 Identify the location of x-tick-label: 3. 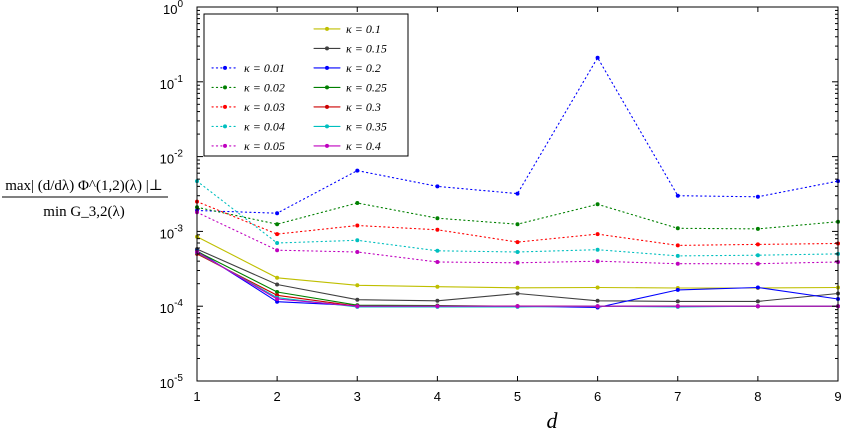
(357, 396).